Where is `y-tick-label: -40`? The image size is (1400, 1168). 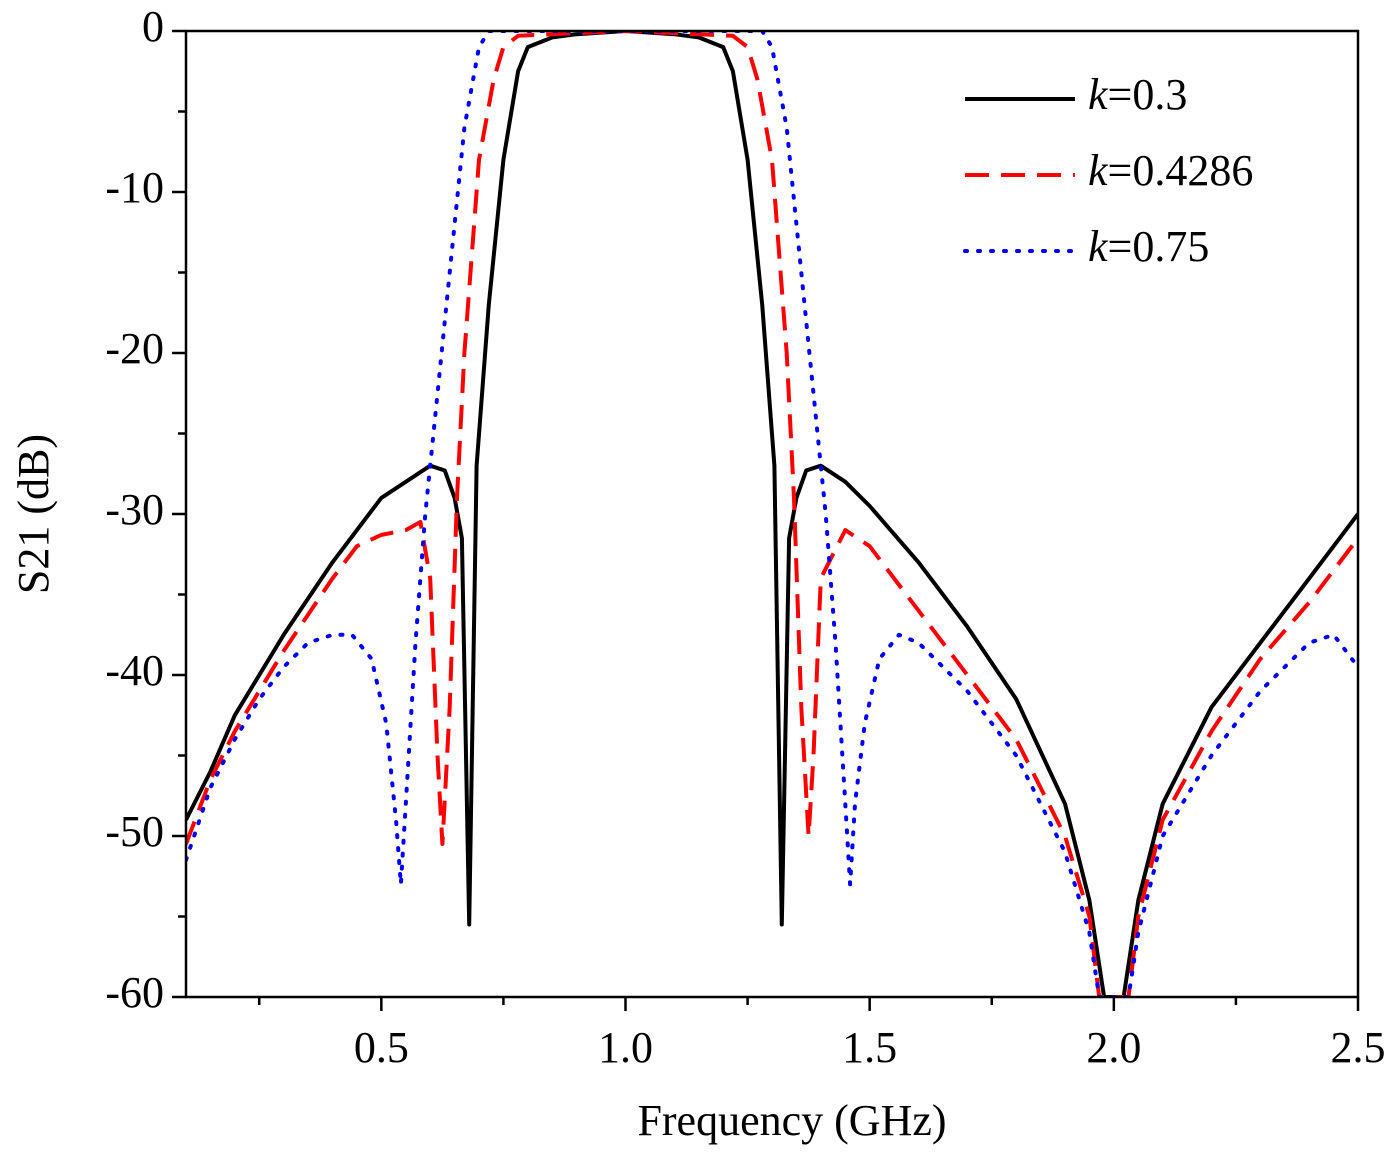
y-tick-label: -40 is located at coordinates (134, 670).